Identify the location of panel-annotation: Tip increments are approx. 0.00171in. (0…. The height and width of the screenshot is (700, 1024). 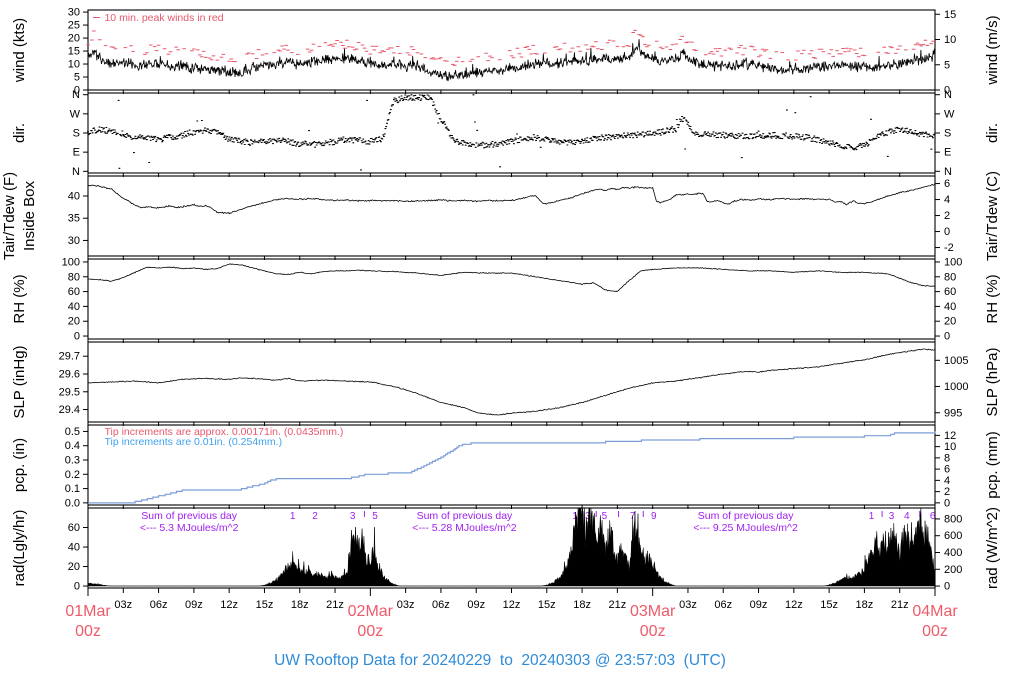
(223, 432).